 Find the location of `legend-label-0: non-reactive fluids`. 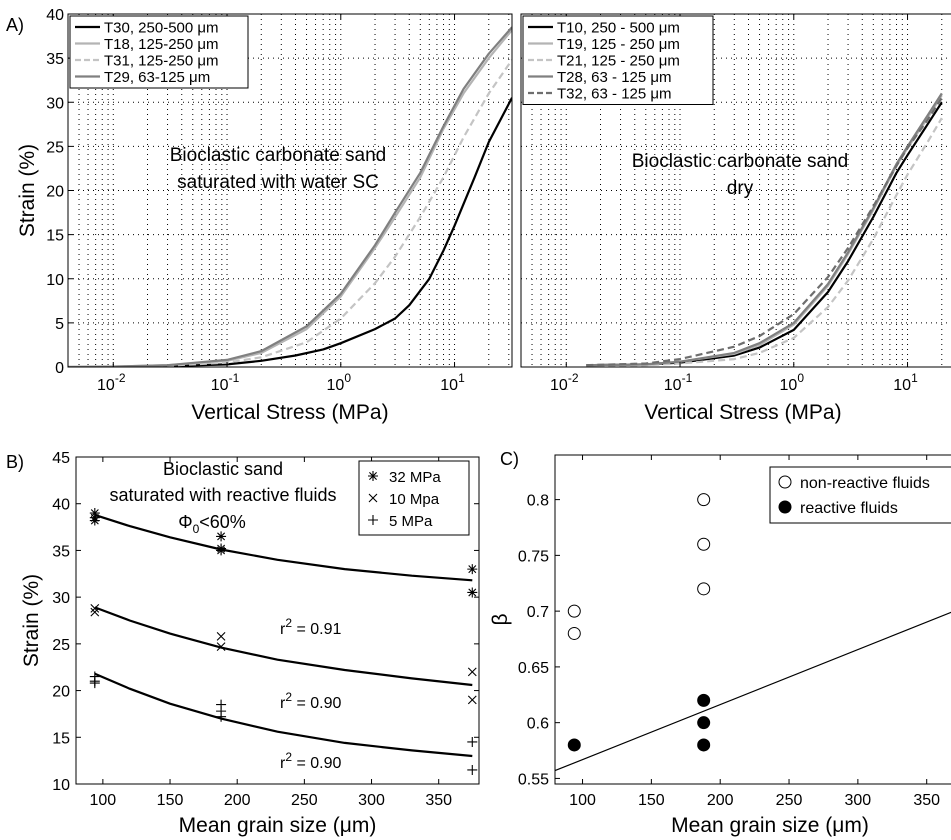

legend-label-0: non-reactive fluids is located at coordinates (865, 483).